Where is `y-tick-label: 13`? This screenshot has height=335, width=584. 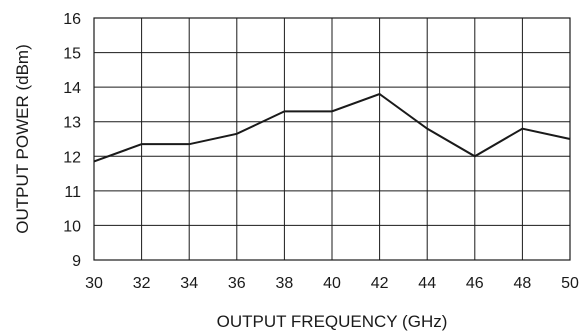 y-tick-label: 13 is located at coordinates (72, 123).